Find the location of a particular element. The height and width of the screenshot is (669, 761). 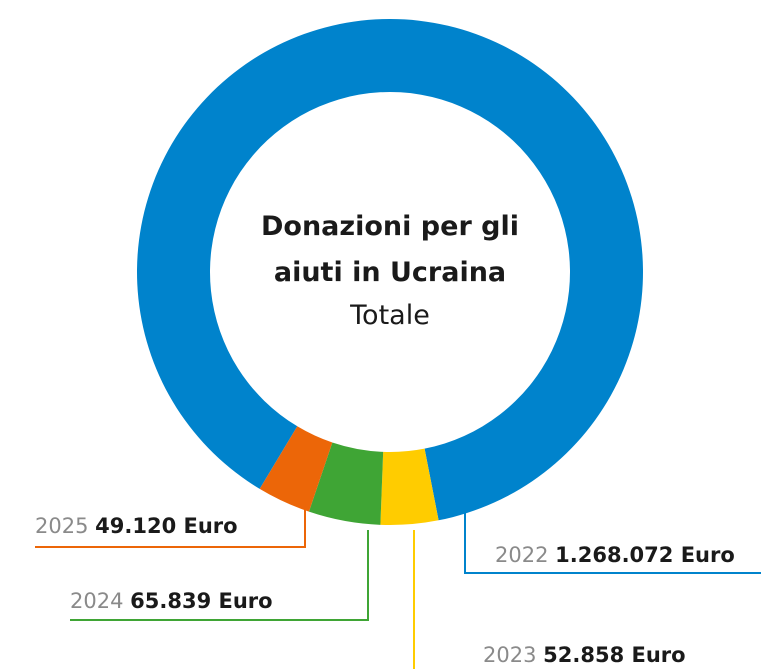

label-value: 1.268.072 Euro is located at coordinates (645, 555).